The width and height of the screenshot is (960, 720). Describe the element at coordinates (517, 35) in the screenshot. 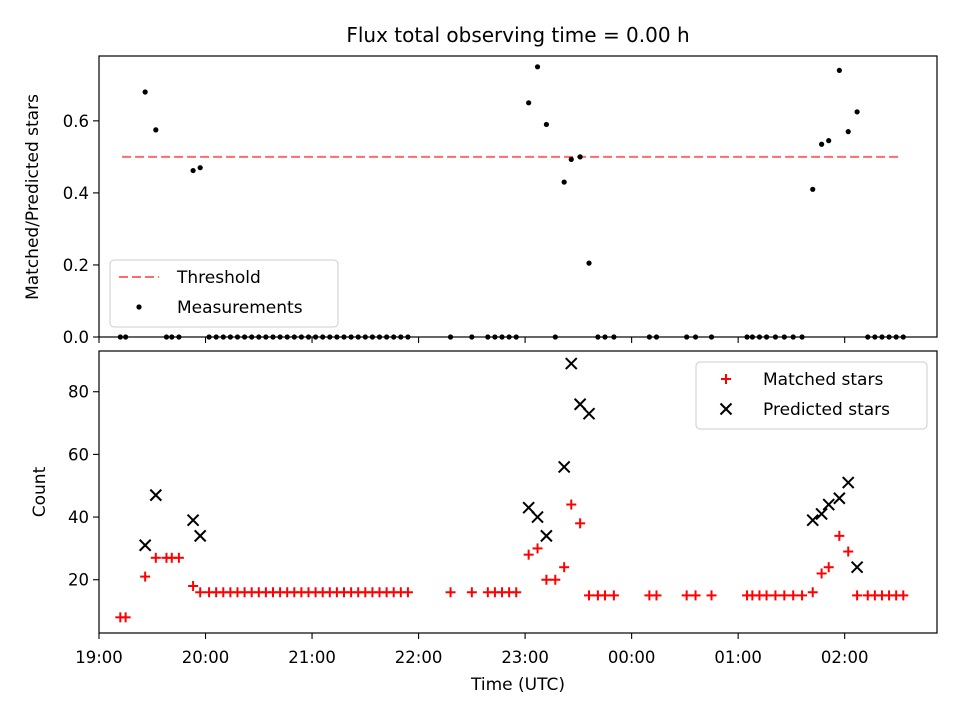

I see `chart-title: Flux total observing time = 0.00 h` at that location.